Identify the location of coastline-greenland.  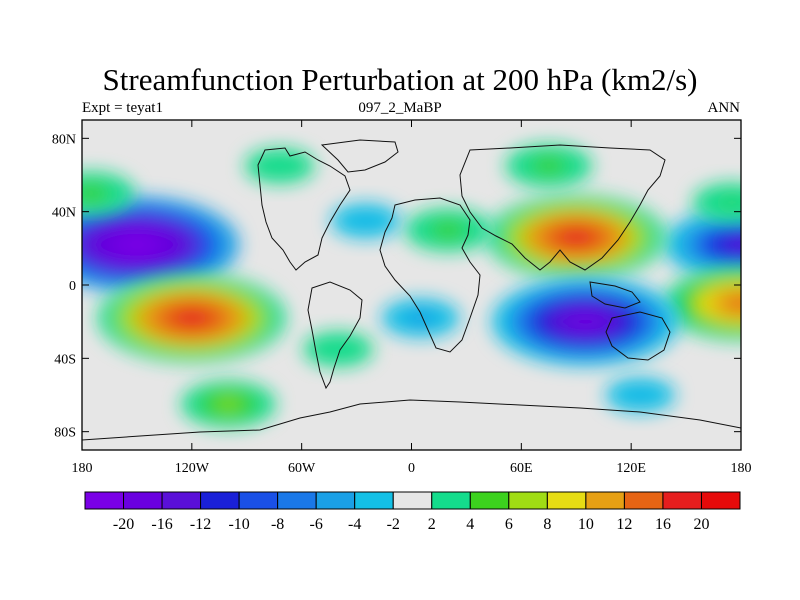
(359, 156).